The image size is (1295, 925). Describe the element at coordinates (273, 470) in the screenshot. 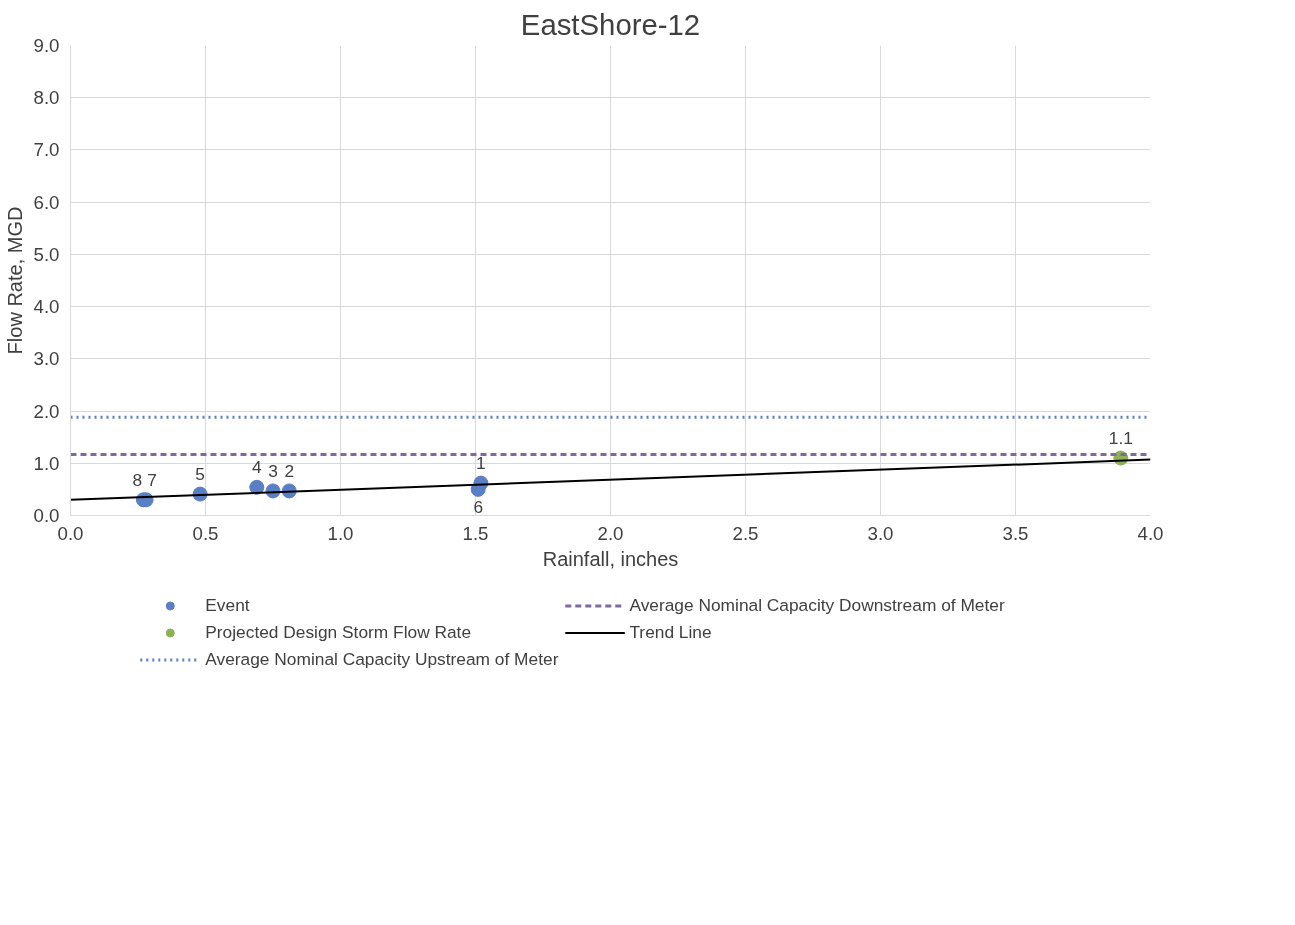

I see `annotation: 3` at that location.